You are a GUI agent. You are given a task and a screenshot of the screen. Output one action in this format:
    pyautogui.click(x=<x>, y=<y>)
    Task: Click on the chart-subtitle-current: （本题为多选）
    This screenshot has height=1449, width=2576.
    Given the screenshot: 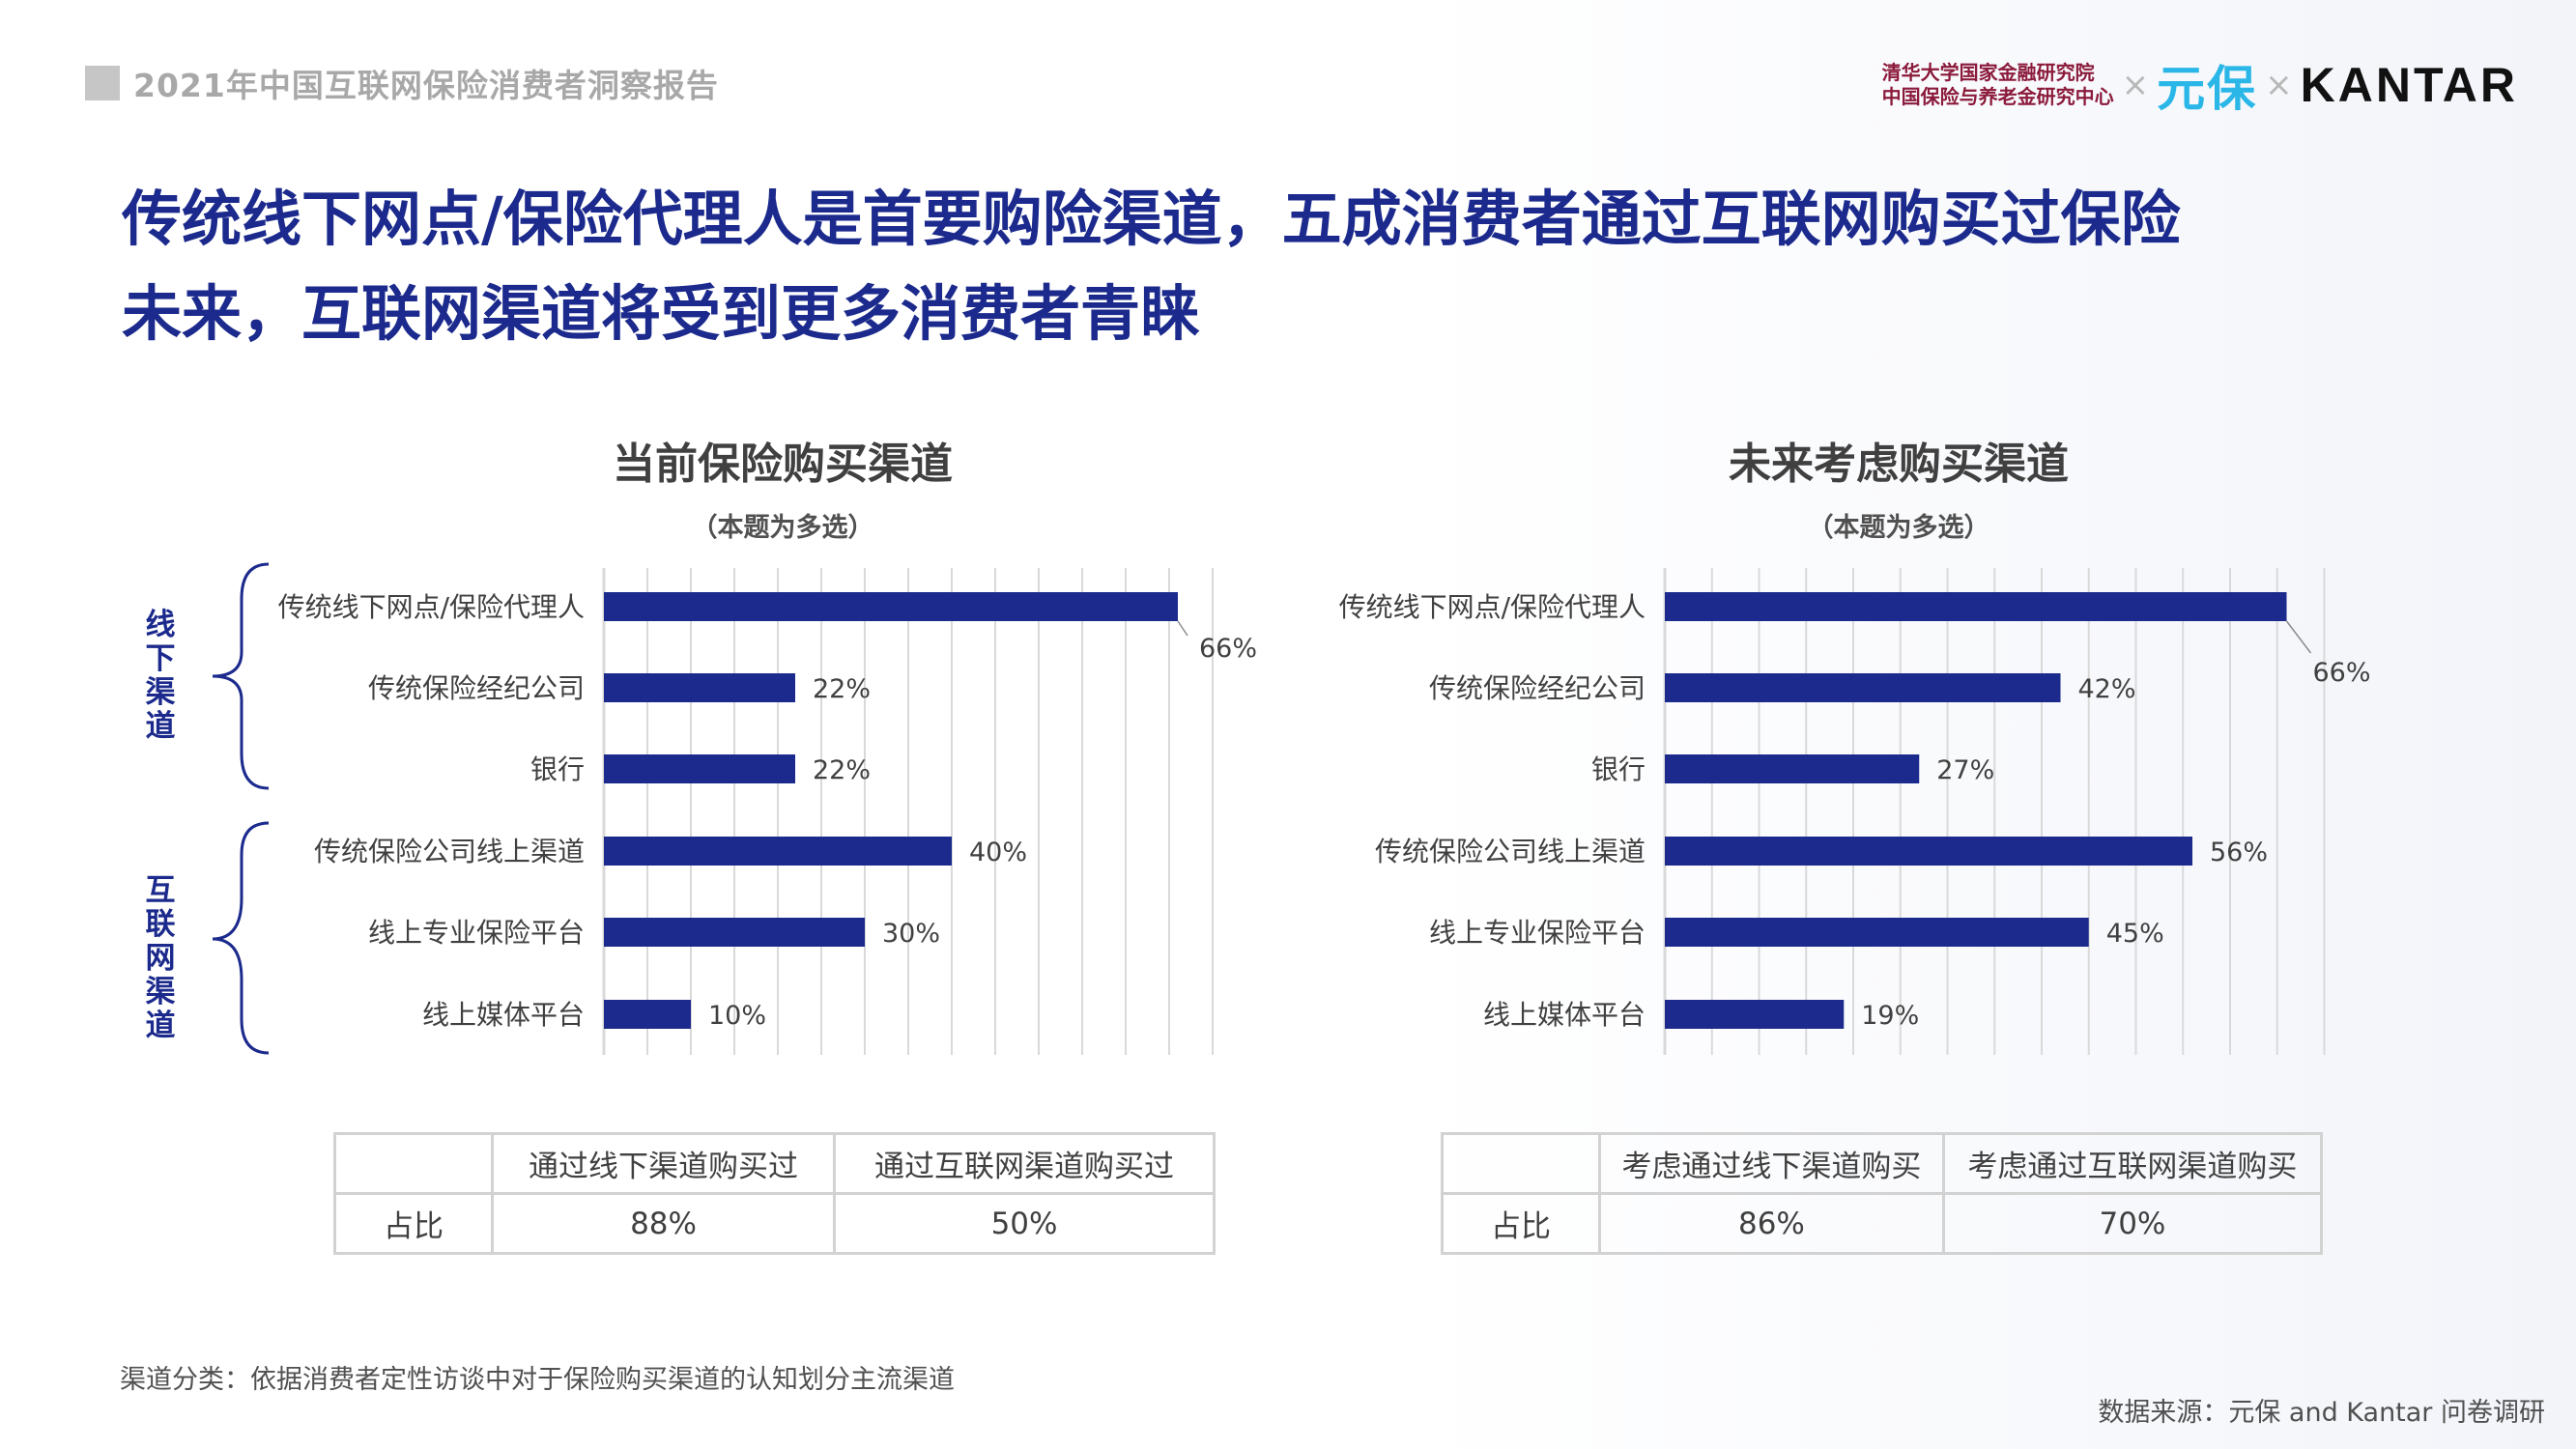 What is the action you would take?
    pyautogui.click(x=783, y=528)
    